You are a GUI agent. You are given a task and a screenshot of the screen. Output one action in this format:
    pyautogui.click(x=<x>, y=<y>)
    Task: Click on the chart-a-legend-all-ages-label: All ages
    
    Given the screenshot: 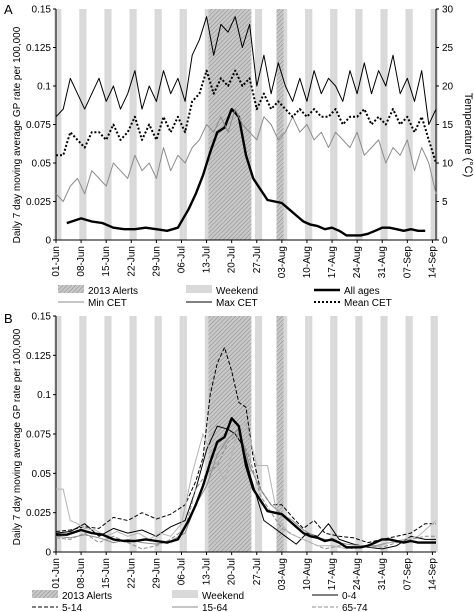 What is the action you would take?
    pyautogui.click(x=362, y=291)
    